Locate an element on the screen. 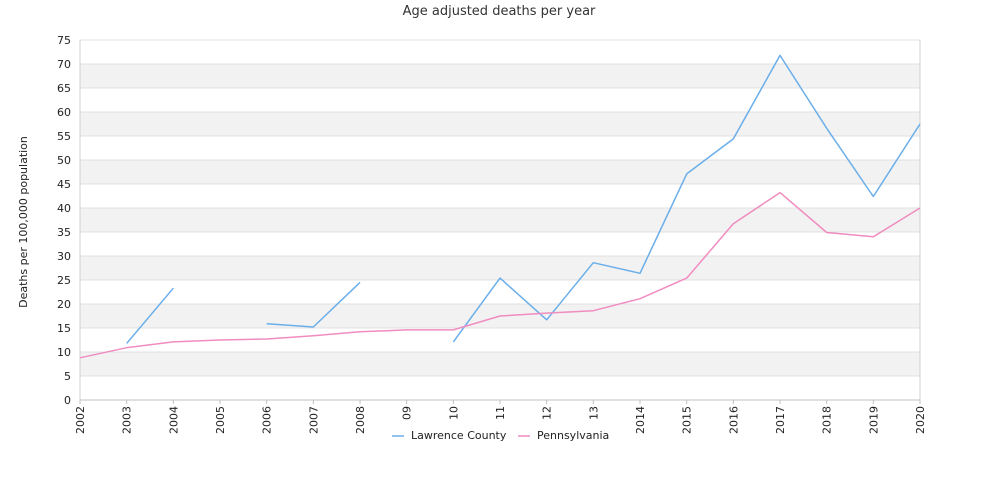  legend: Lawrence County Pennsylvania is located at coordinates (500, 435).